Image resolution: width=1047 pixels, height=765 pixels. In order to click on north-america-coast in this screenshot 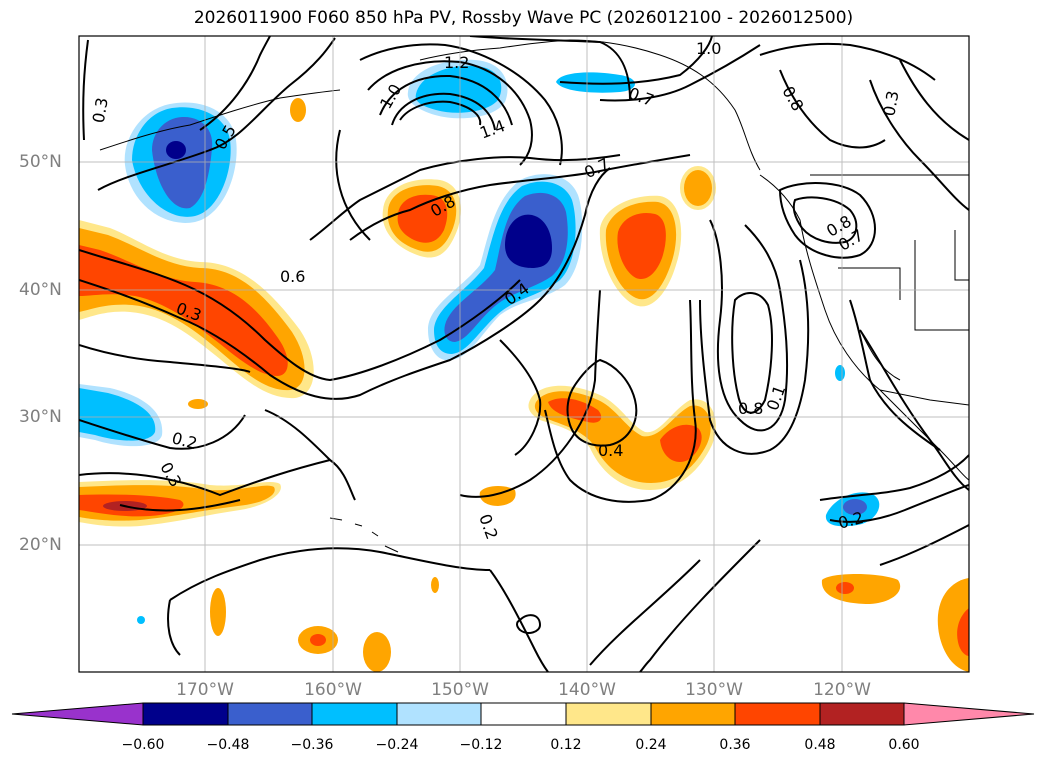, I will do `click(864, 327)`.